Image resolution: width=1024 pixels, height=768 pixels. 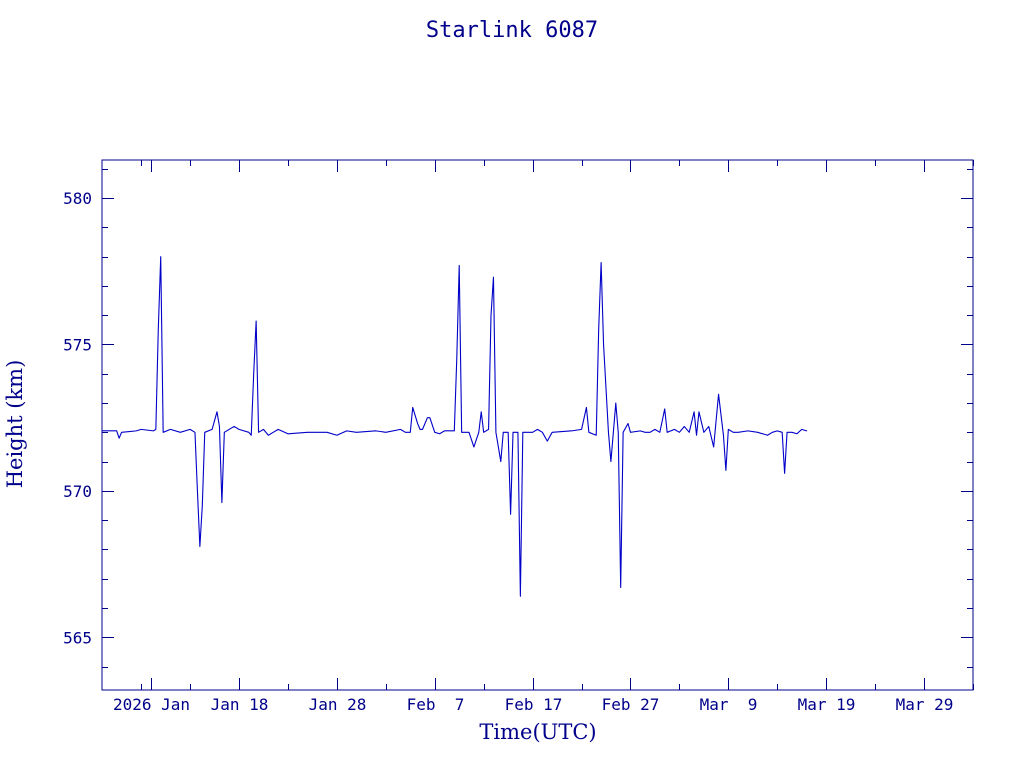 I want to click on y-axis-label: Height (km), so click(x=15, y=424).